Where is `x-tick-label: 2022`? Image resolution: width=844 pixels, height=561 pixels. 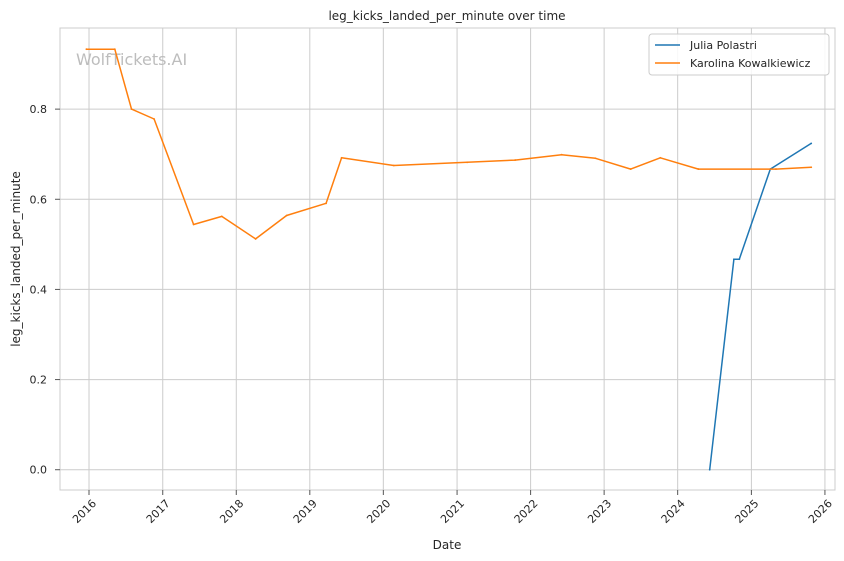
x-tick-label: 2022 is located at coordinates (526, 511).